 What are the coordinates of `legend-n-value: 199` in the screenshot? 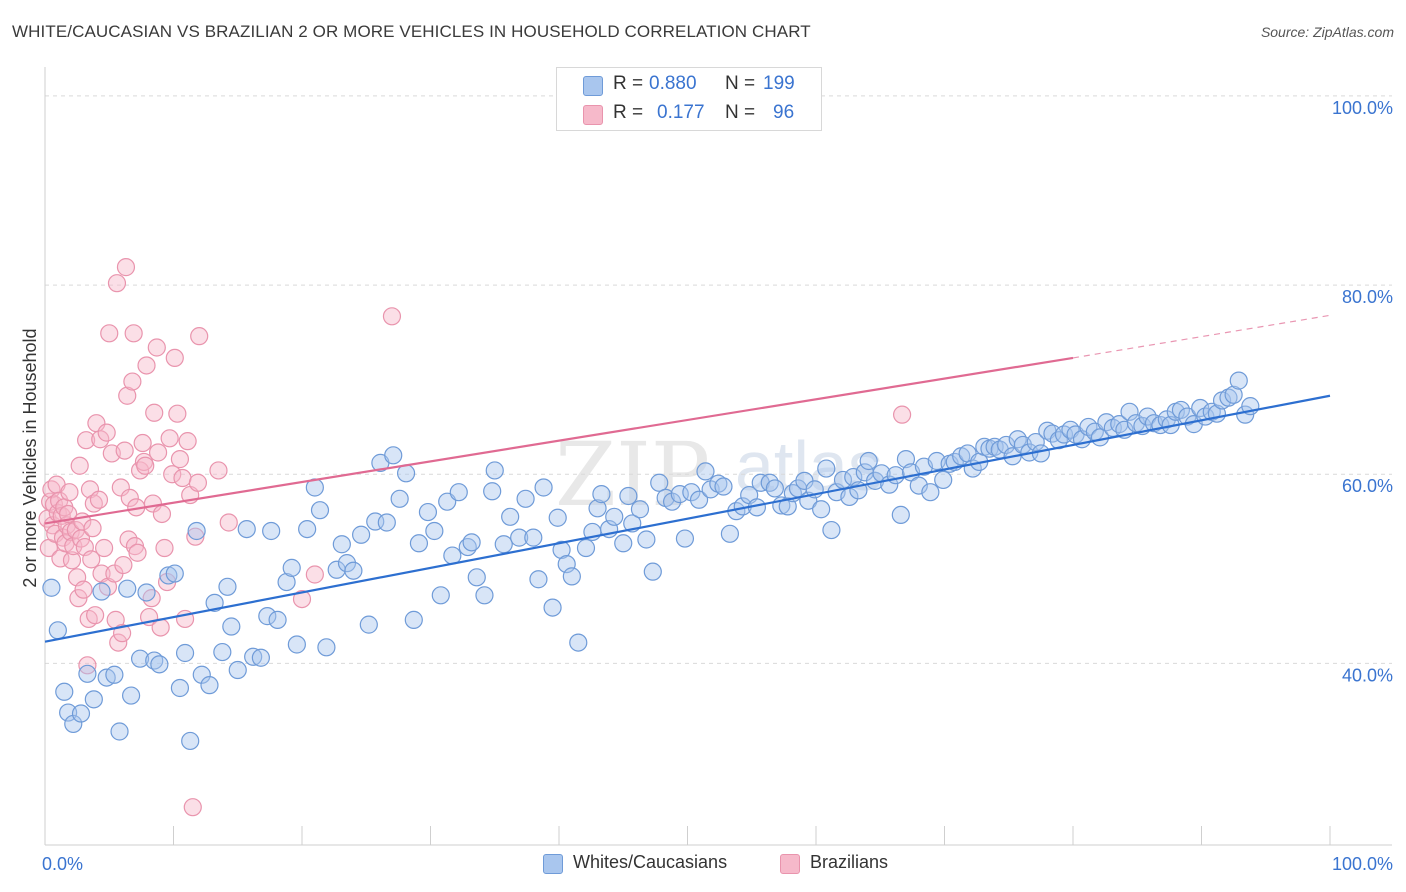 It's located at (779, 83).